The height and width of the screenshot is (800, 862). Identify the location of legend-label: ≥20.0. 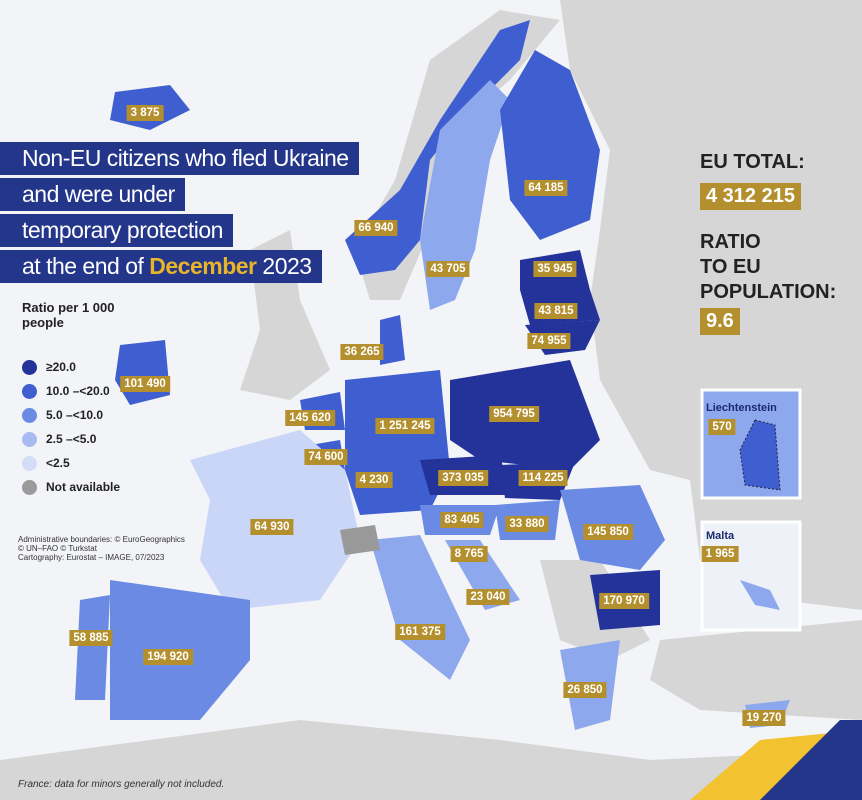
(61, 367).